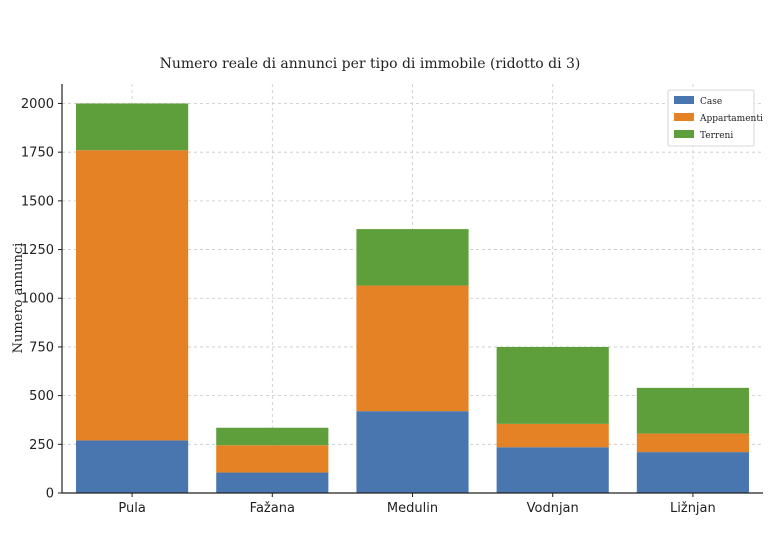 The height and width of the screenshot is (550, 770). Describe the element at coordinates (693, 508) in the screenshot. I see `x-tick-label: Ližnjan` at that location.